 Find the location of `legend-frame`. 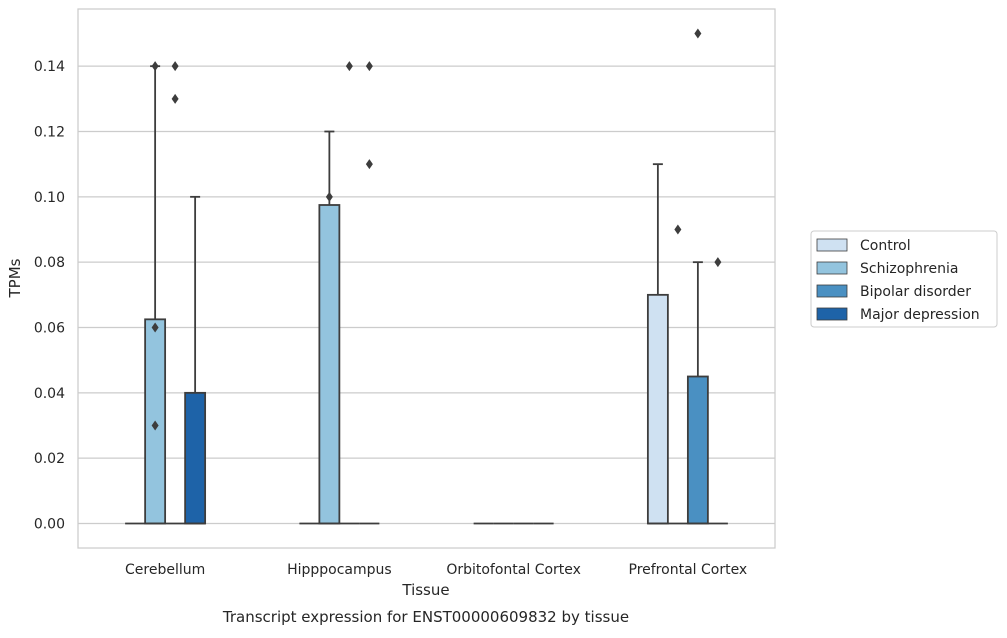

legend-frame is located at coordinates (904, 279).